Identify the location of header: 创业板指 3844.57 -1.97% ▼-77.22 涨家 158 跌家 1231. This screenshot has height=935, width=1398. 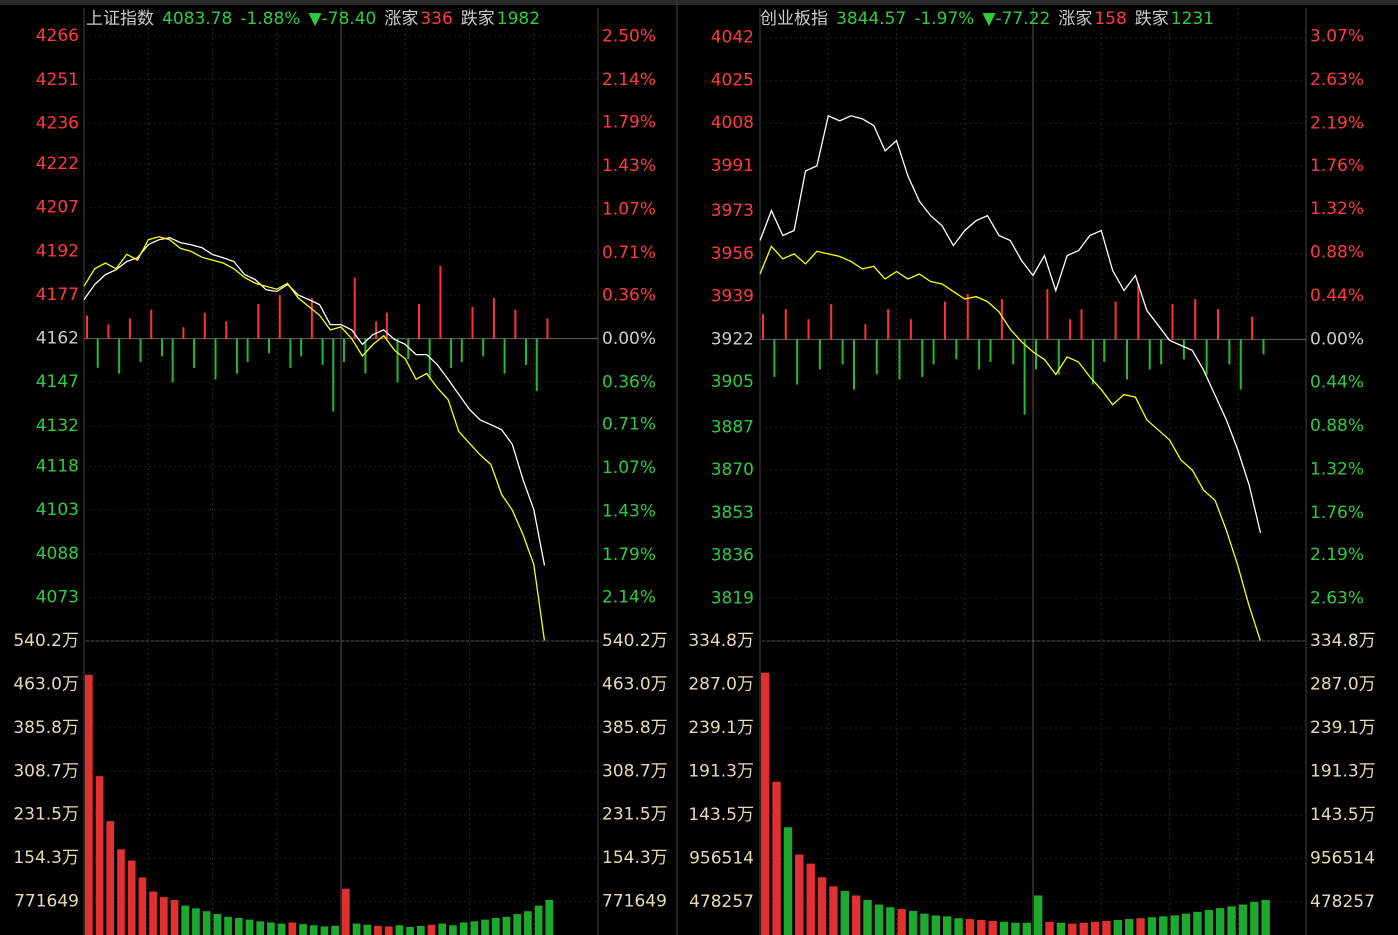
(987, 19).